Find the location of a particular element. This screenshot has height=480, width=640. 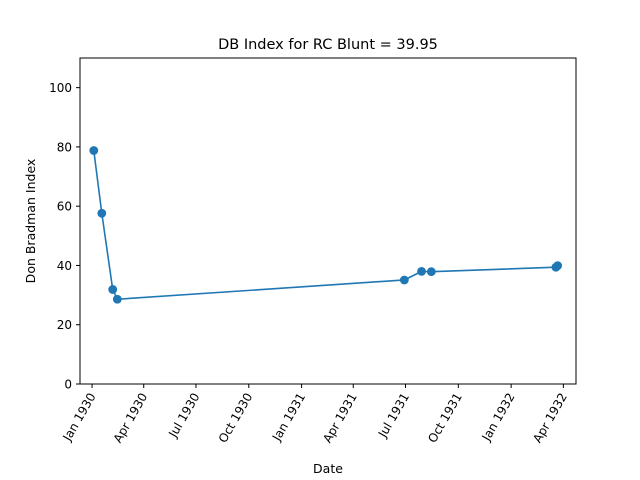

y-tick-label: 20 is located at coordinates (64, 325).